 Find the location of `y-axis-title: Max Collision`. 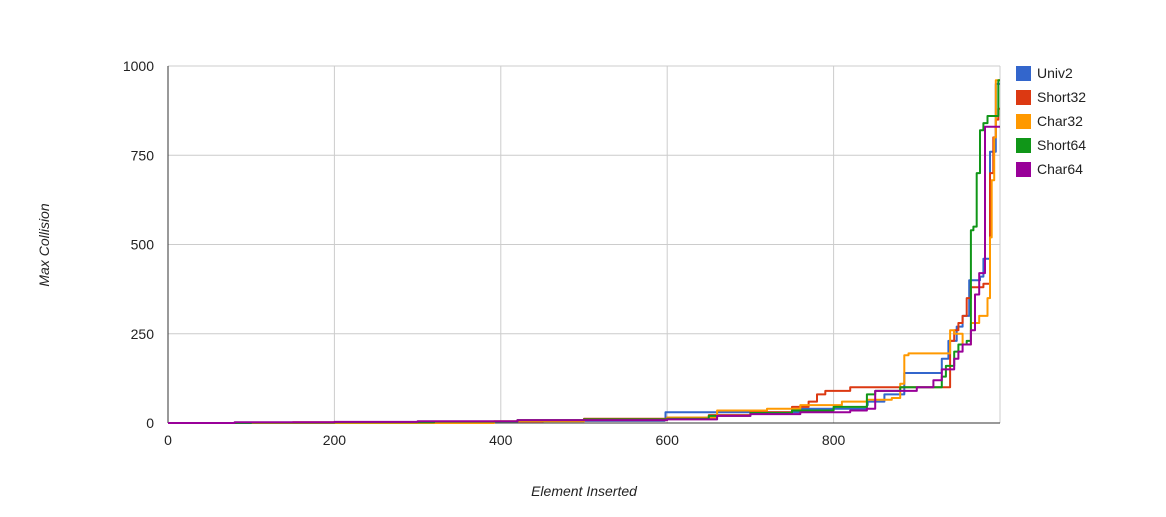

y-axis-title: Max Collision is located at coordinates (44, 244).